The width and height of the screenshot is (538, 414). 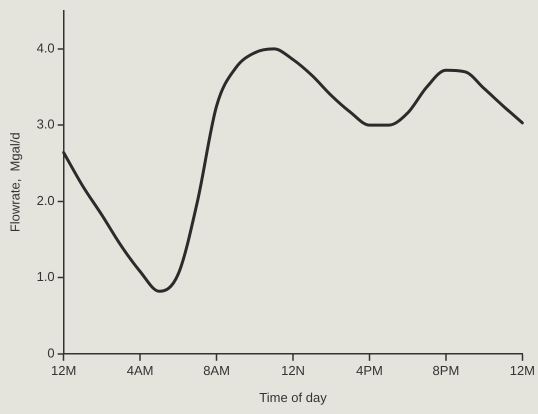 What do you see at coordinates (216, 370) in the screenshot?
I see `x-tick-label: 8AM` at bounding box center [216, 370].